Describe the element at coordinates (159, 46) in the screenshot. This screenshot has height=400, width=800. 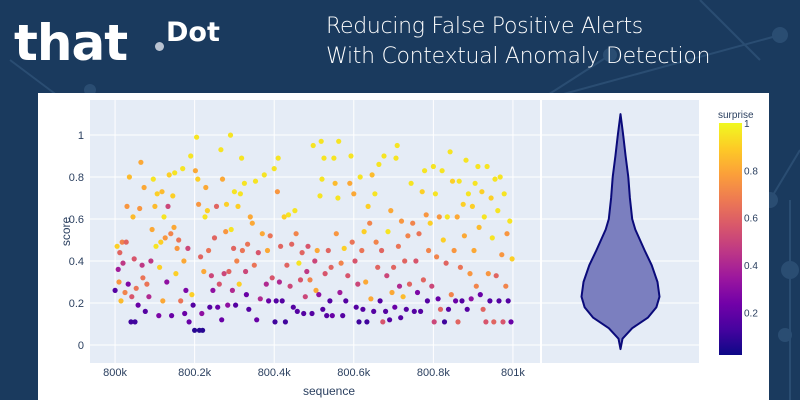
I see `logo-dot-icon` at that location.